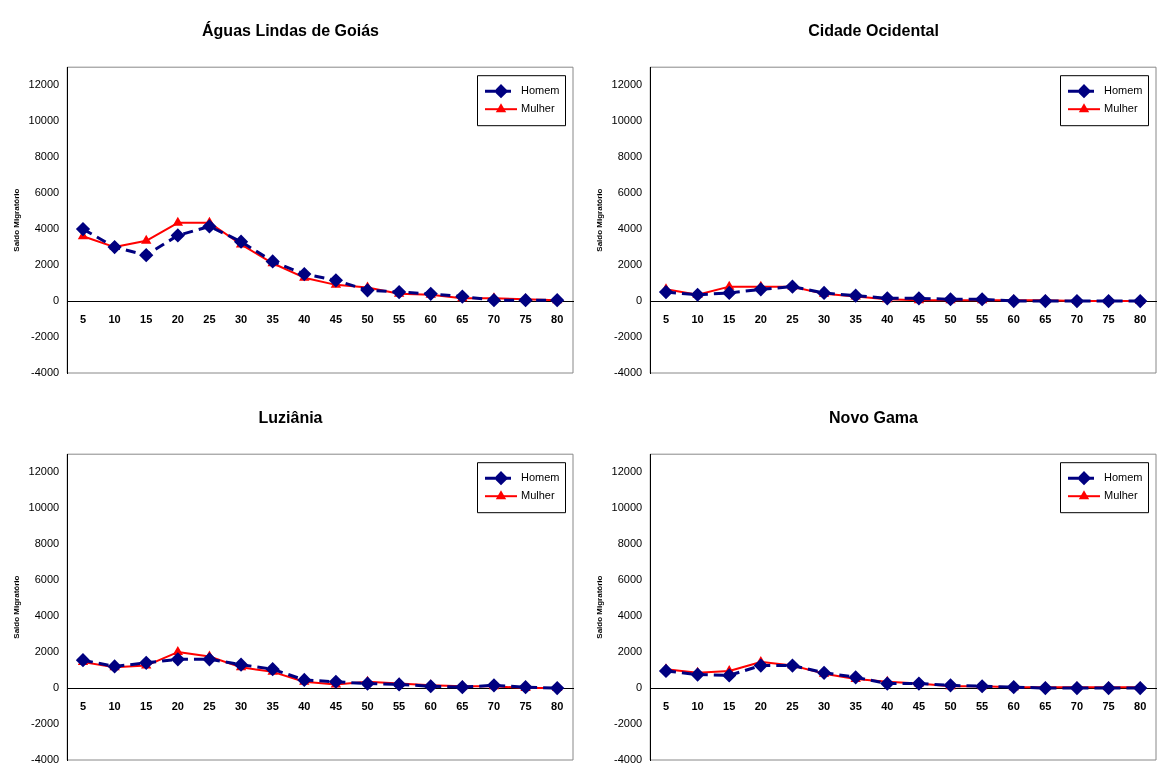 This screenshot has height=775, width=1166. What do you see at coordinates (874, 418) in the screenshot?
I see `chart-title: Novo Gama` at bounding box center [874, 418].